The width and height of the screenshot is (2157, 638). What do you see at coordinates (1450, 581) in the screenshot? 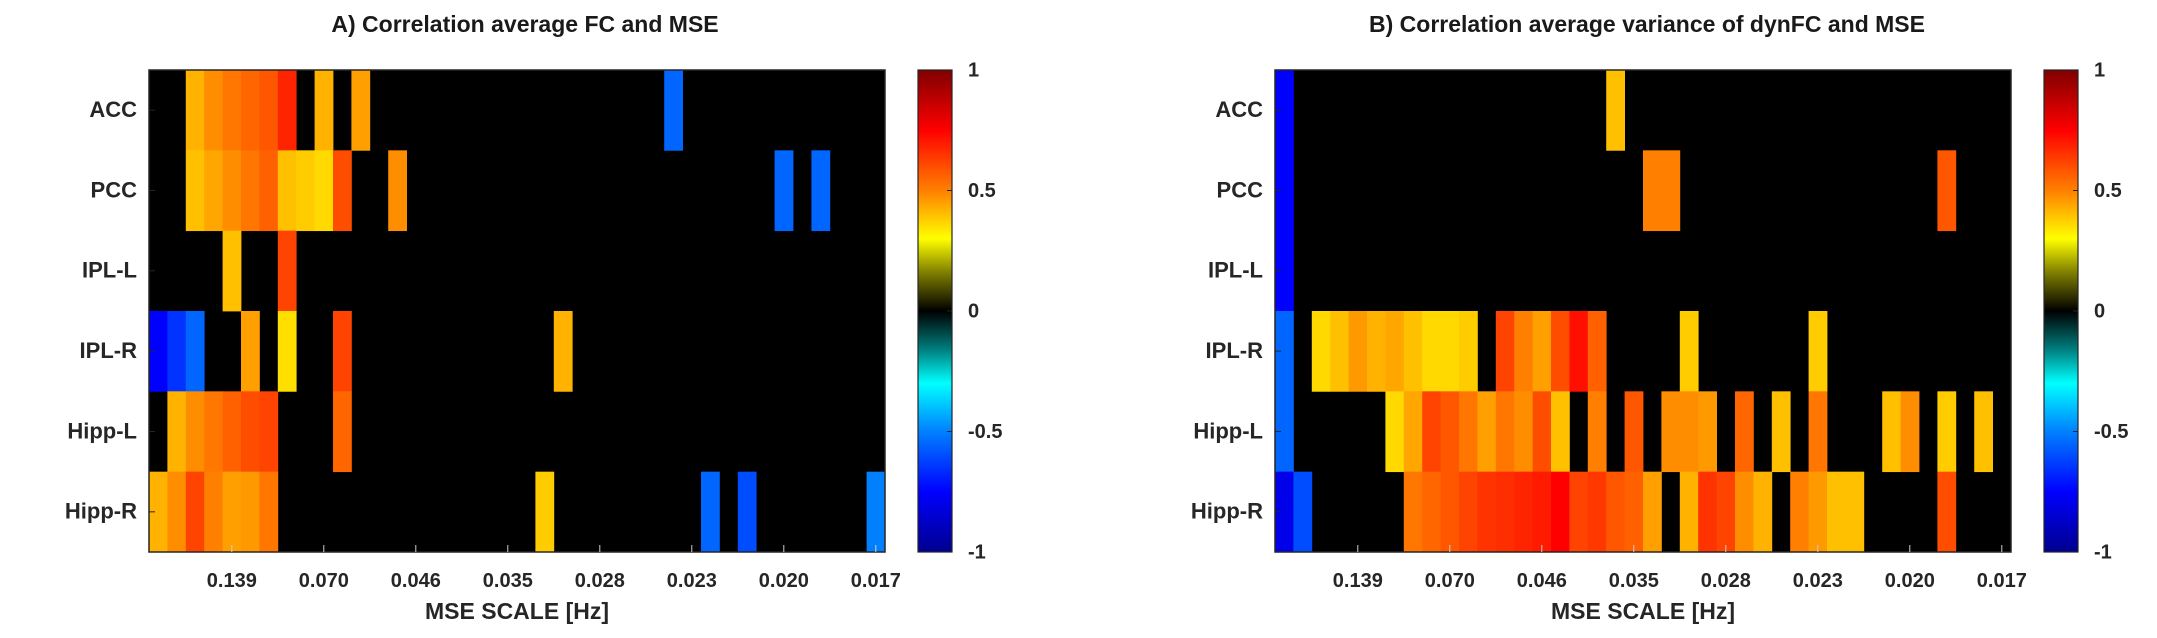
I see `x-tick-label: 0.070` at bounding box center [1450, 581].